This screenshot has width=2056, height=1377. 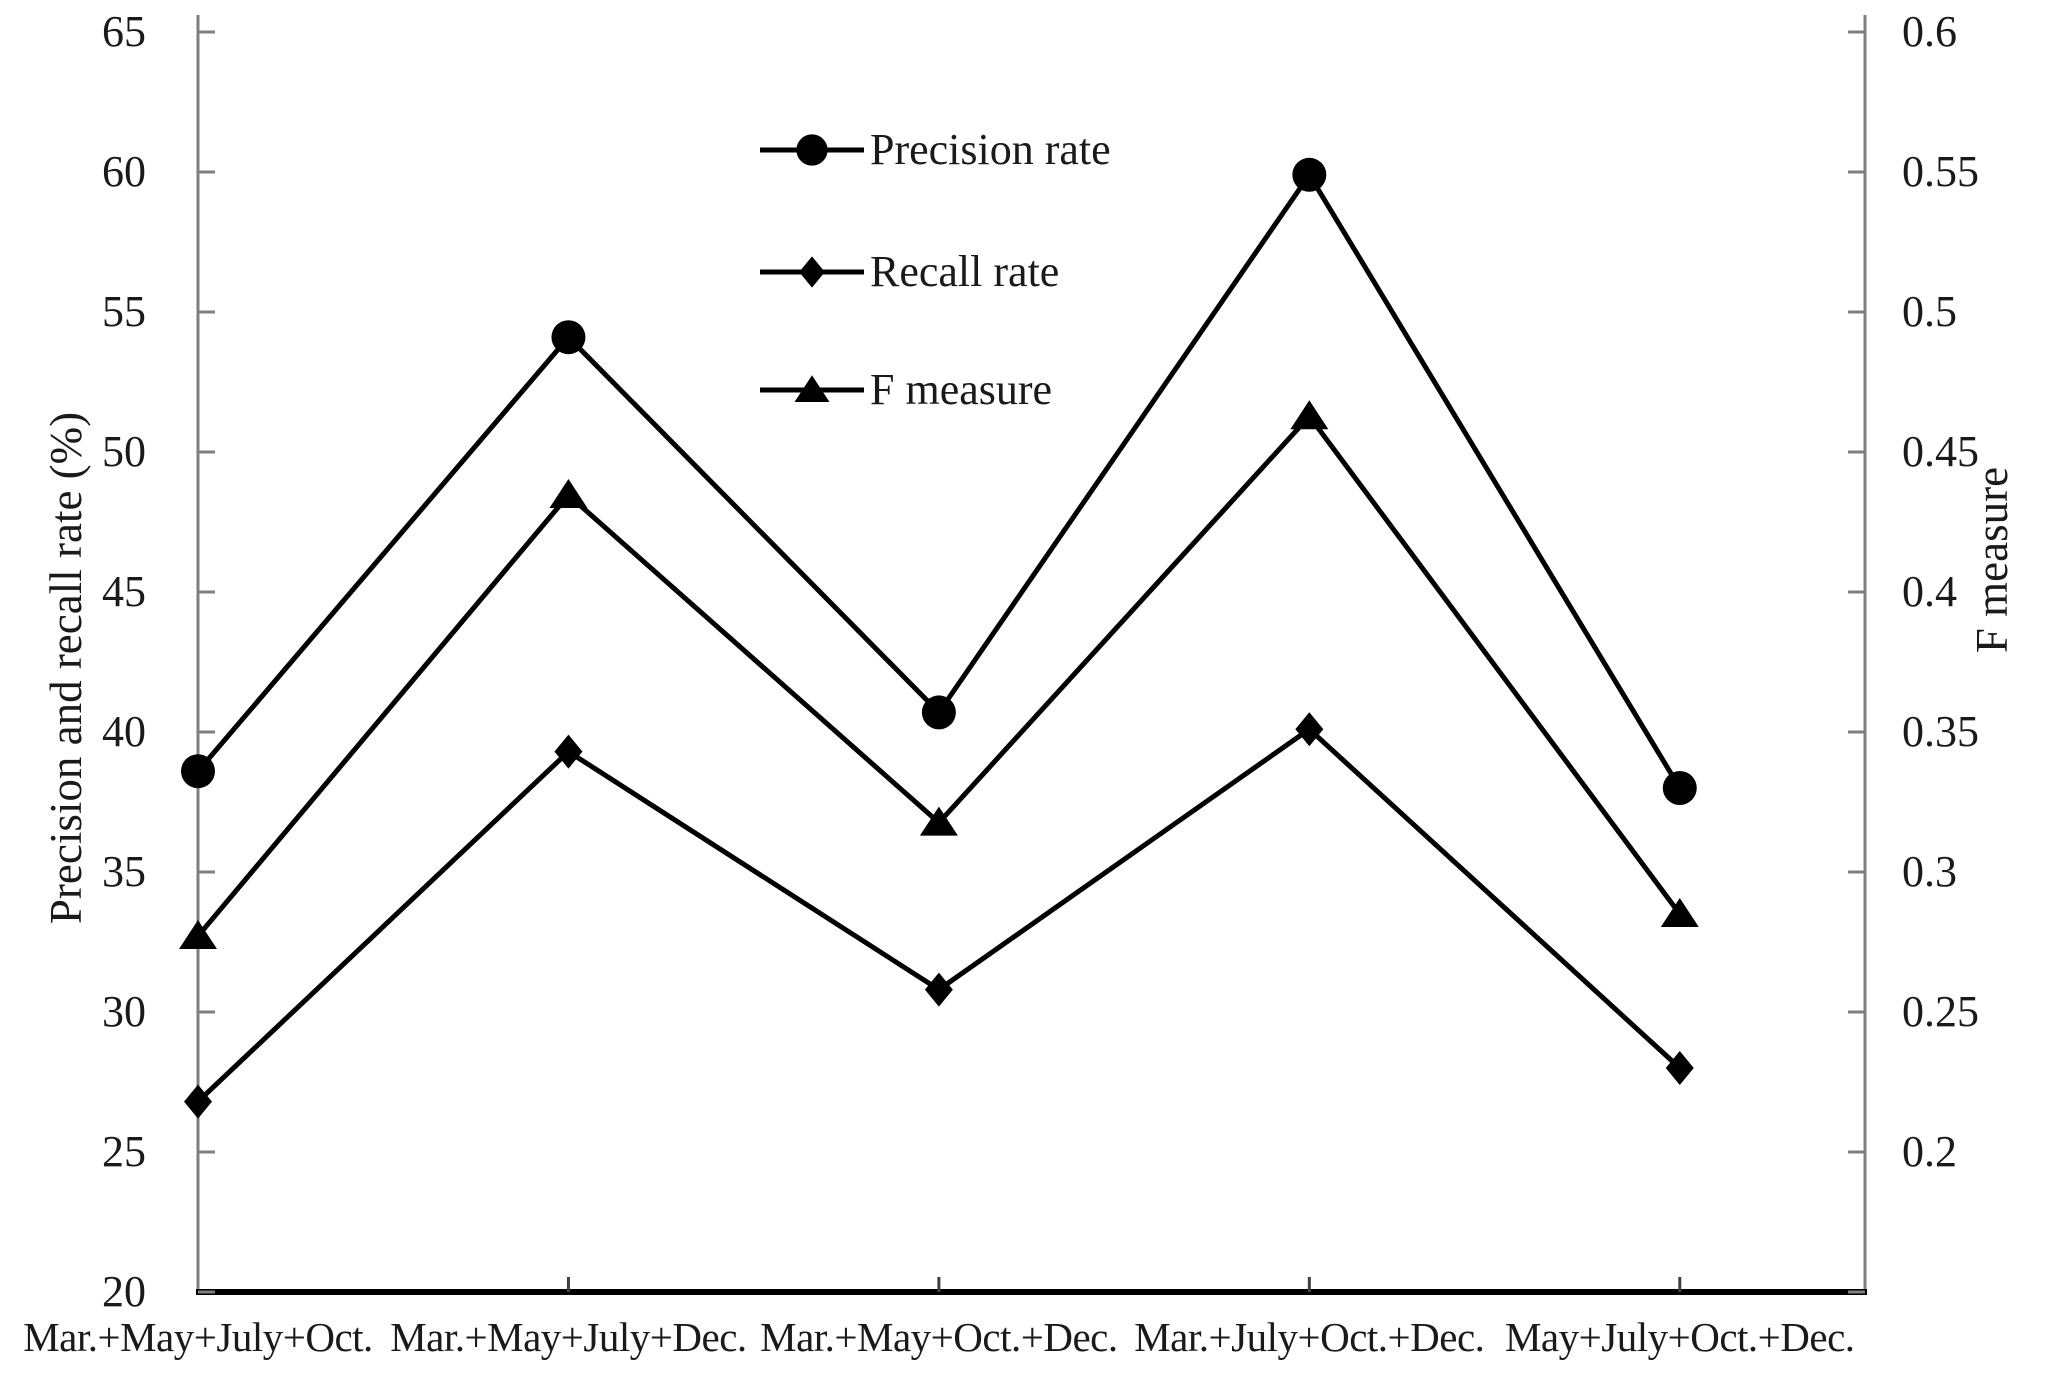 I want to click on legend-item-diamond: Recall rate, so click(x=909, y=272).